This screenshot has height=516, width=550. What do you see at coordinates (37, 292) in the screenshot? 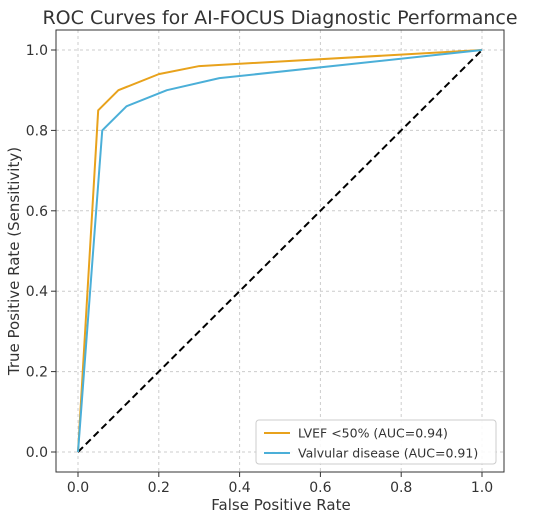
I see `y-tick-label: 0.4` at bounding box center [37, 292].